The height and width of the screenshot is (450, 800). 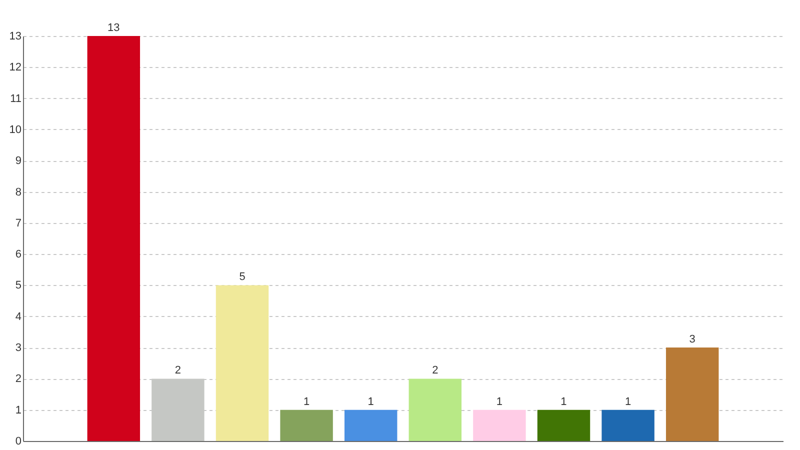 I want to click on y-tick-label: 9, so click(x=18, y=161).